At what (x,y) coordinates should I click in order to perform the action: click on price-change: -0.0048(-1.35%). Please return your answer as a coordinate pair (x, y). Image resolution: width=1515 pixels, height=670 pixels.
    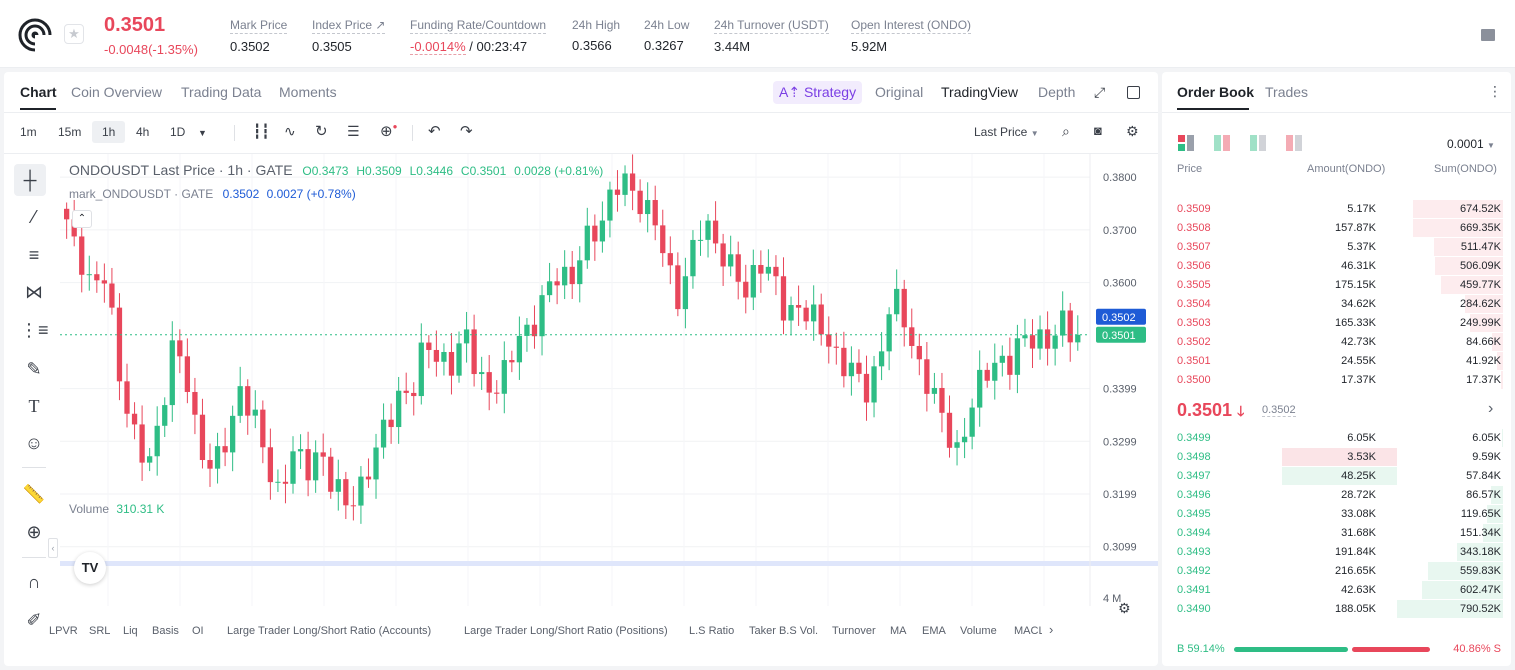
    Looking at the image, I should click on (151, 49).